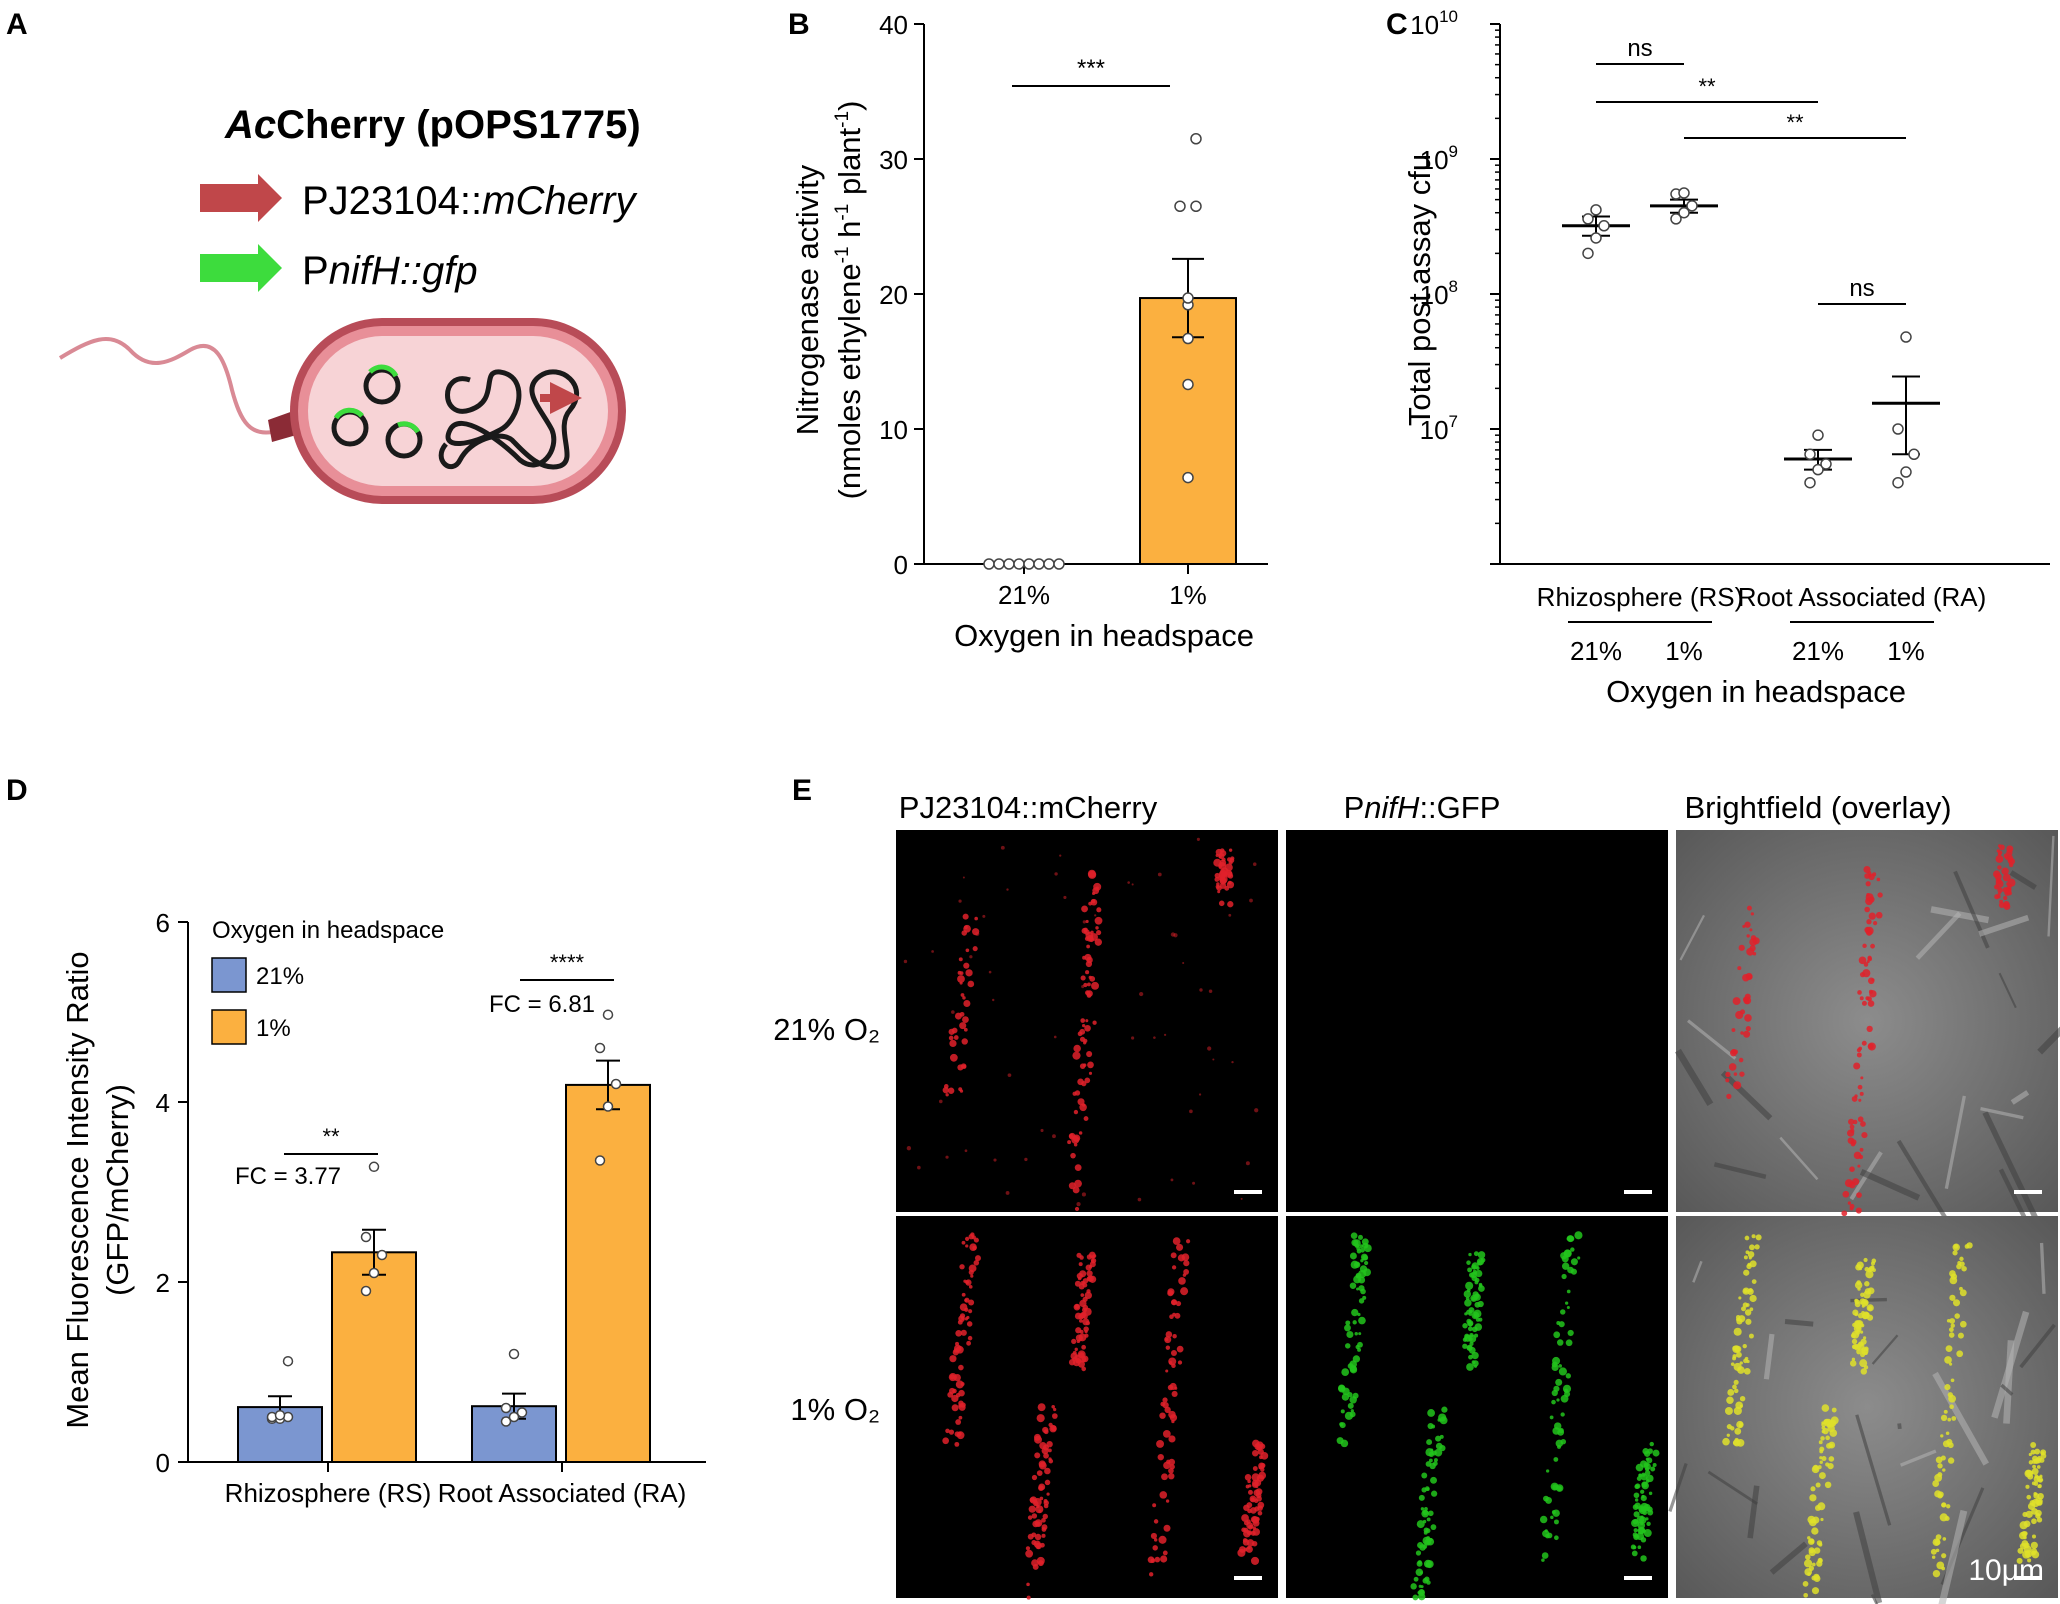 The width and height of the screenshot is (2060, 1604). Describe the element at coordinates (1188, 595) in the screenshot. I see `x-tick-label: 1%` at that location.